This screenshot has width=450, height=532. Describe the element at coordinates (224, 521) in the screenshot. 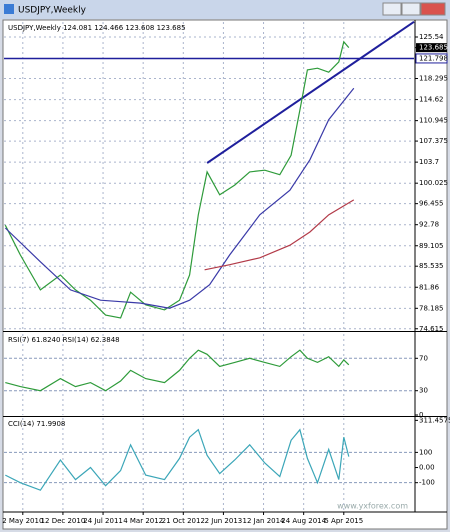

I see `x-tick-label: 2 Jun 2013` at that location.